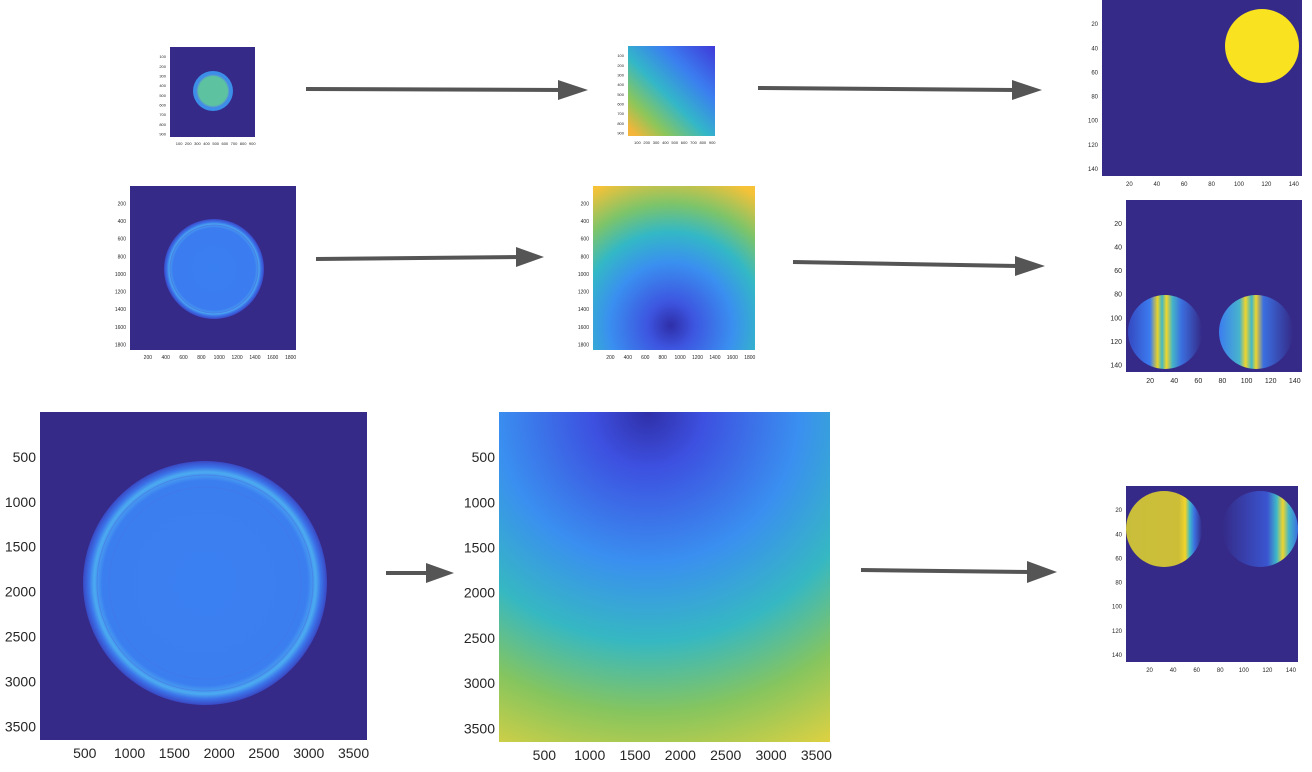  Describe the element at coordinates (162, 95) in the screenshot. I see `r1_source-ytick-label: 500` at that location.